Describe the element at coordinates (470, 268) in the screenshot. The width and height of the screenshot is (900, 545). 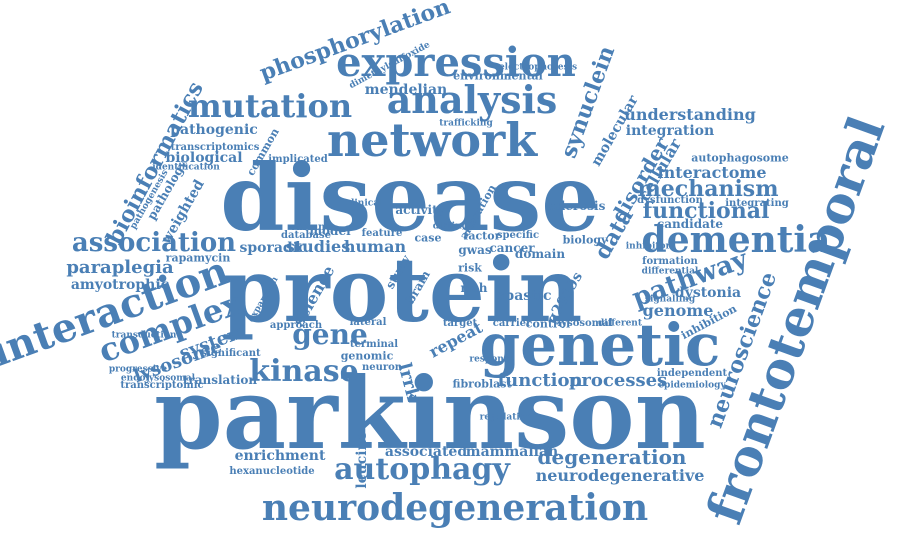
I see `word-risk: risk` at that location.